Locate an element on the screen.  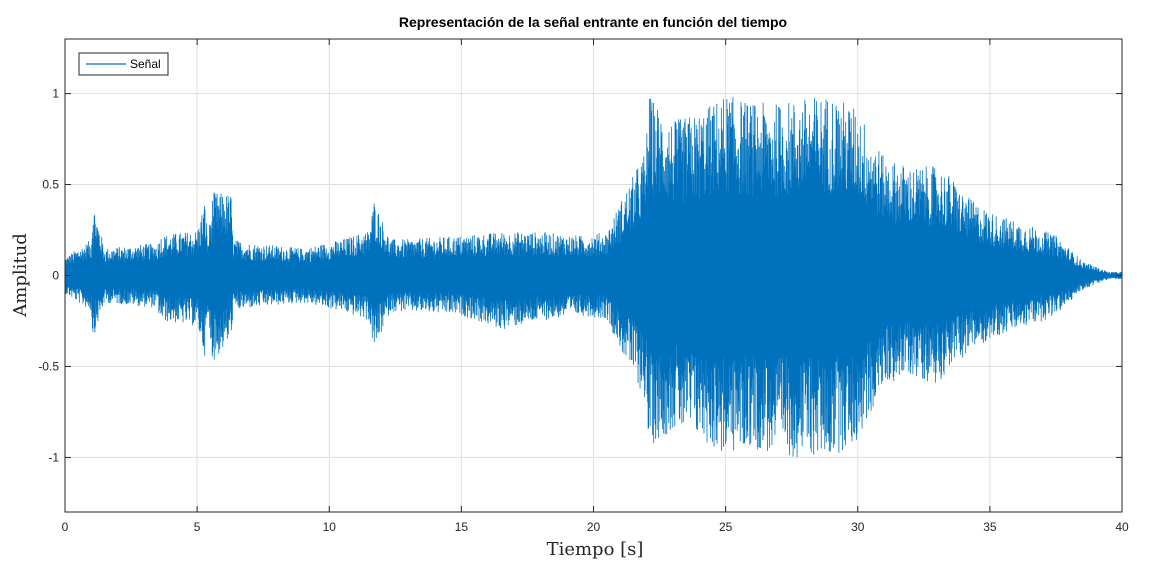
legend: Señal is located at coordinates (123, 64).